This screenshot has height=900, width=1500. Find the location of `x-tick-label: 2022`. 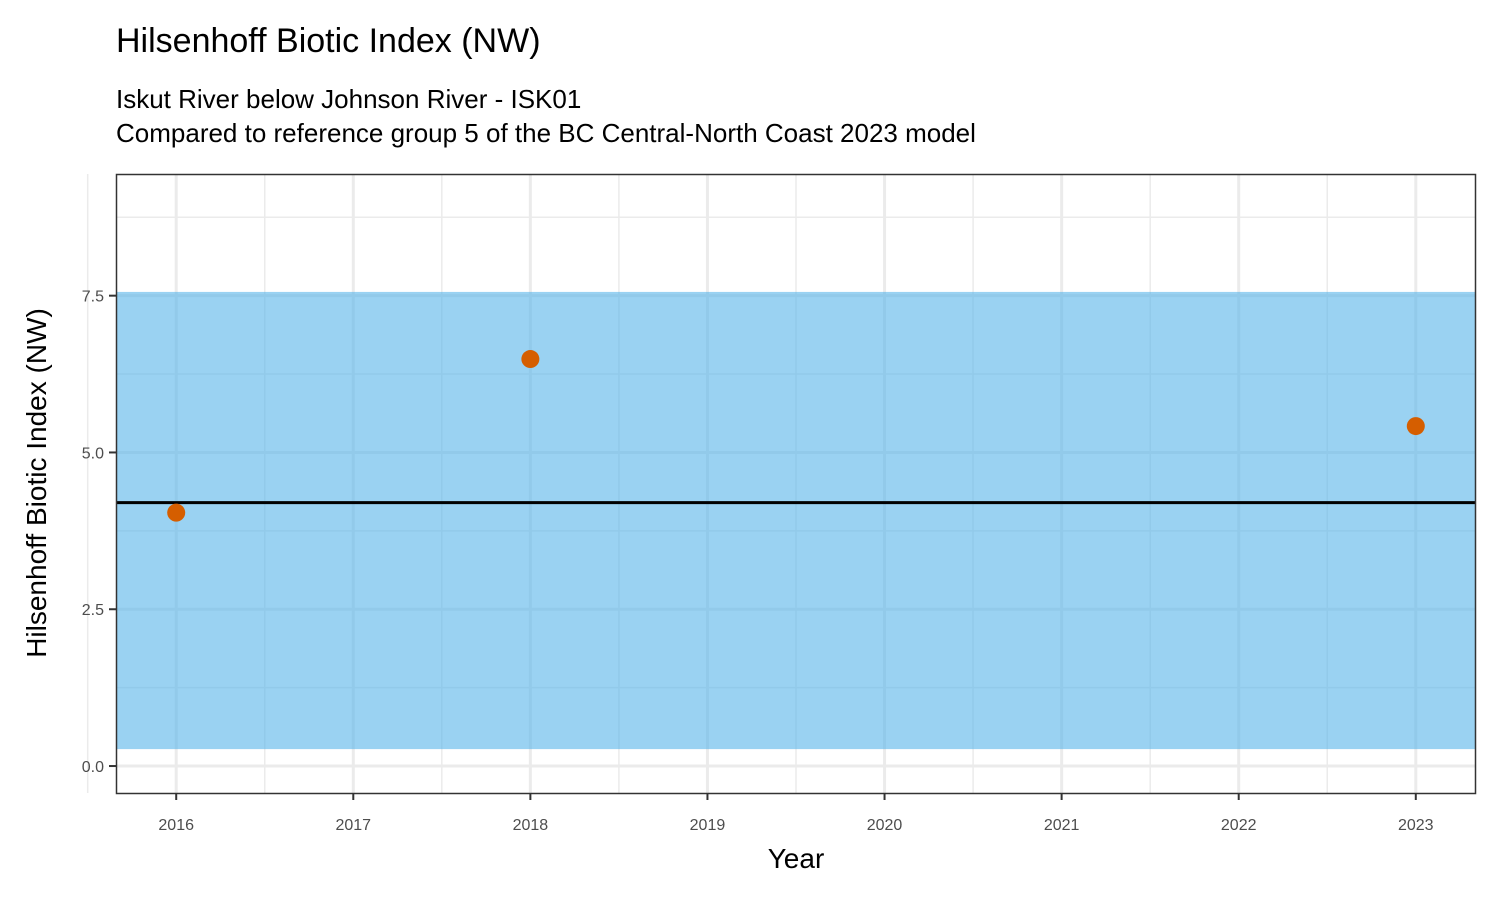

x-tick-label: 2022 is located at coordinates (1239, 825).